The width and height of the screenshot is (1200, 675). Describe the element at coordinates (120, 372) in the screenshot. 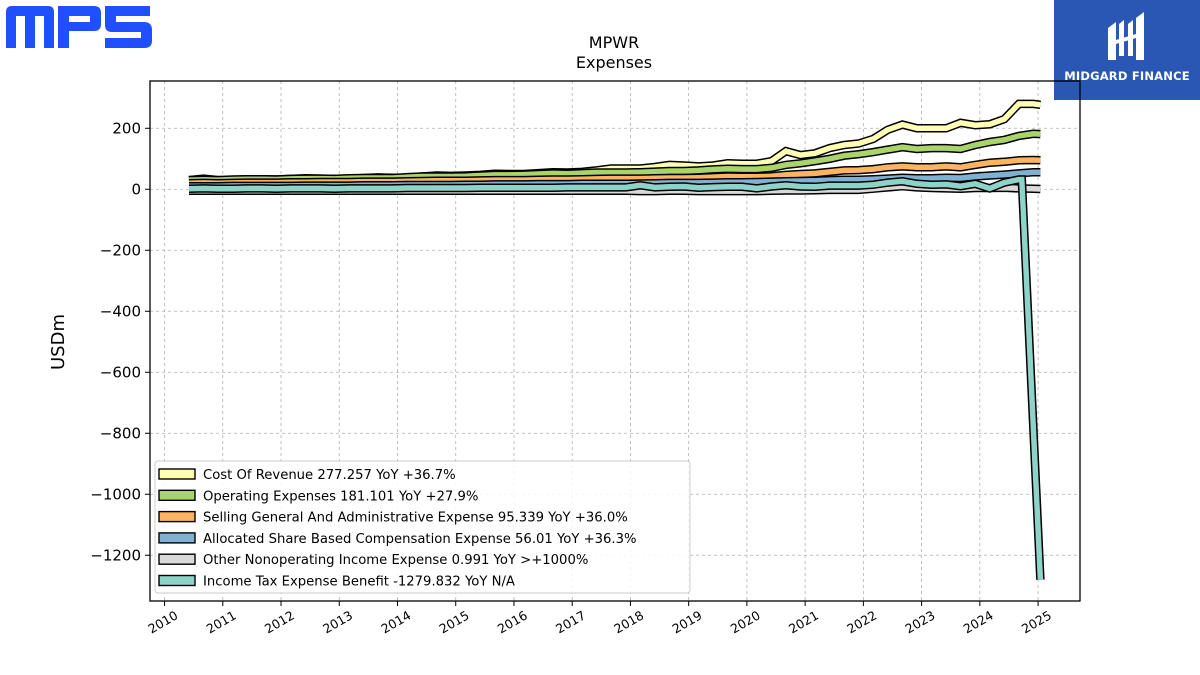

I see `y-tick-label: −600` at that location.